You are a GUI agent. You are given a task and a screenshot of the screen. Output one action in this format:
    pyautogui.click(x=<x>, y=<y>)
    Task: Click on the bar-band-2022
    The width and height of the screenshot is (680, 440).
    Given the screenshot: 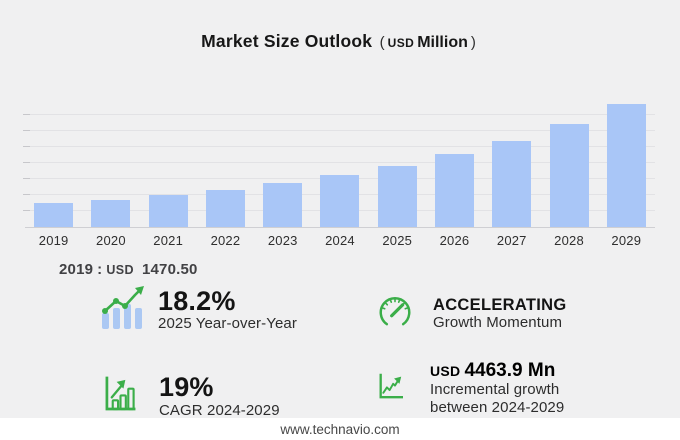 What is the action you would take?
    pyautogui.click(x=225, y=161)
    